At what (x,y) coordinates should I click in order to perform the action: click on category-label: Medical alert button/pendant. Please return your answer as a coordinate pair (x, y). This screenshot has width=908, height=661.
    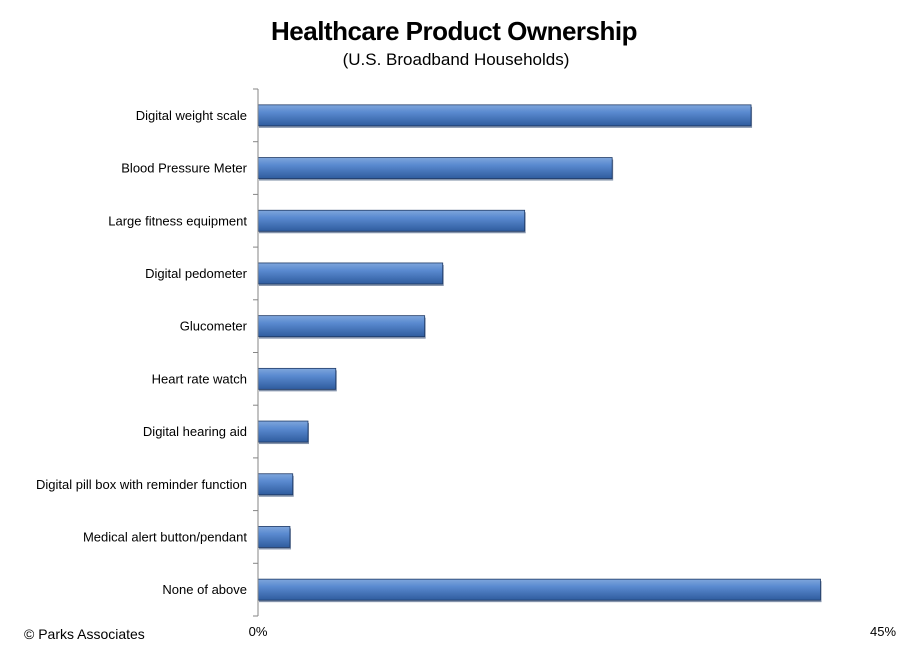
    Looking at the image, I should click on (165, 536).